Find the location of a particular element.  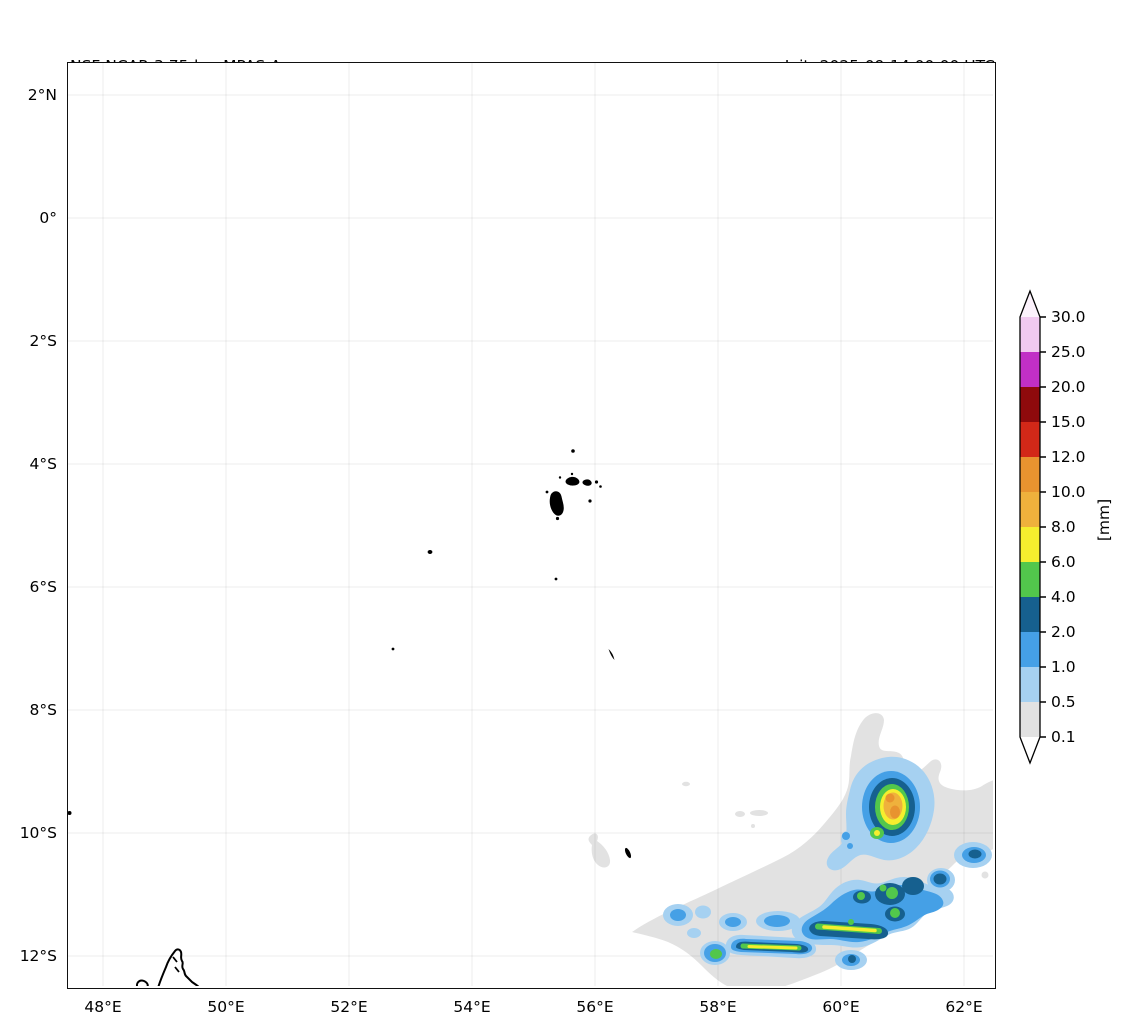

y-tick-label: 8°S is located at coordinates (43, 710).